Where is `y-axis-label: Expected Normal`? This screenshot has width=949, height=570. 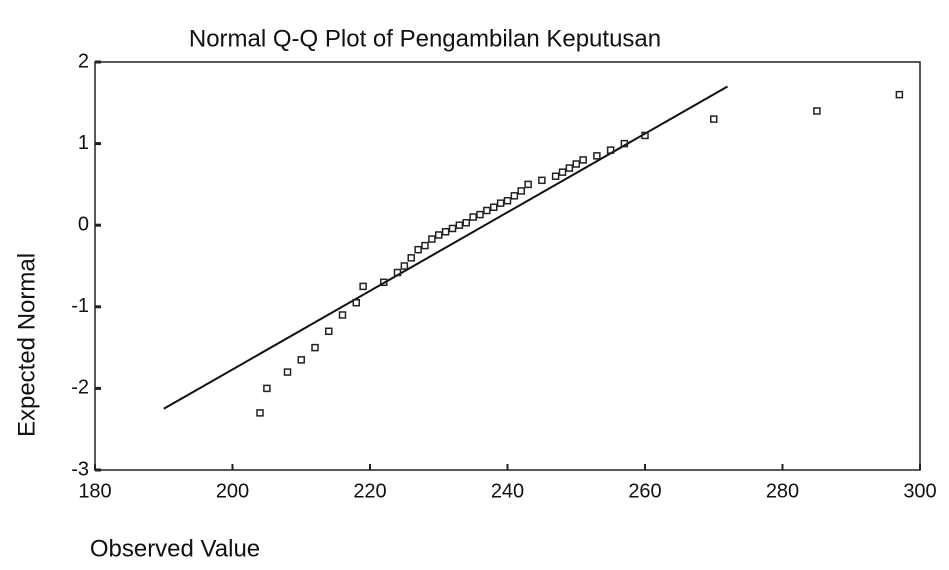 y-axis-label: Expected Normal is located at coordinates (26, 345).